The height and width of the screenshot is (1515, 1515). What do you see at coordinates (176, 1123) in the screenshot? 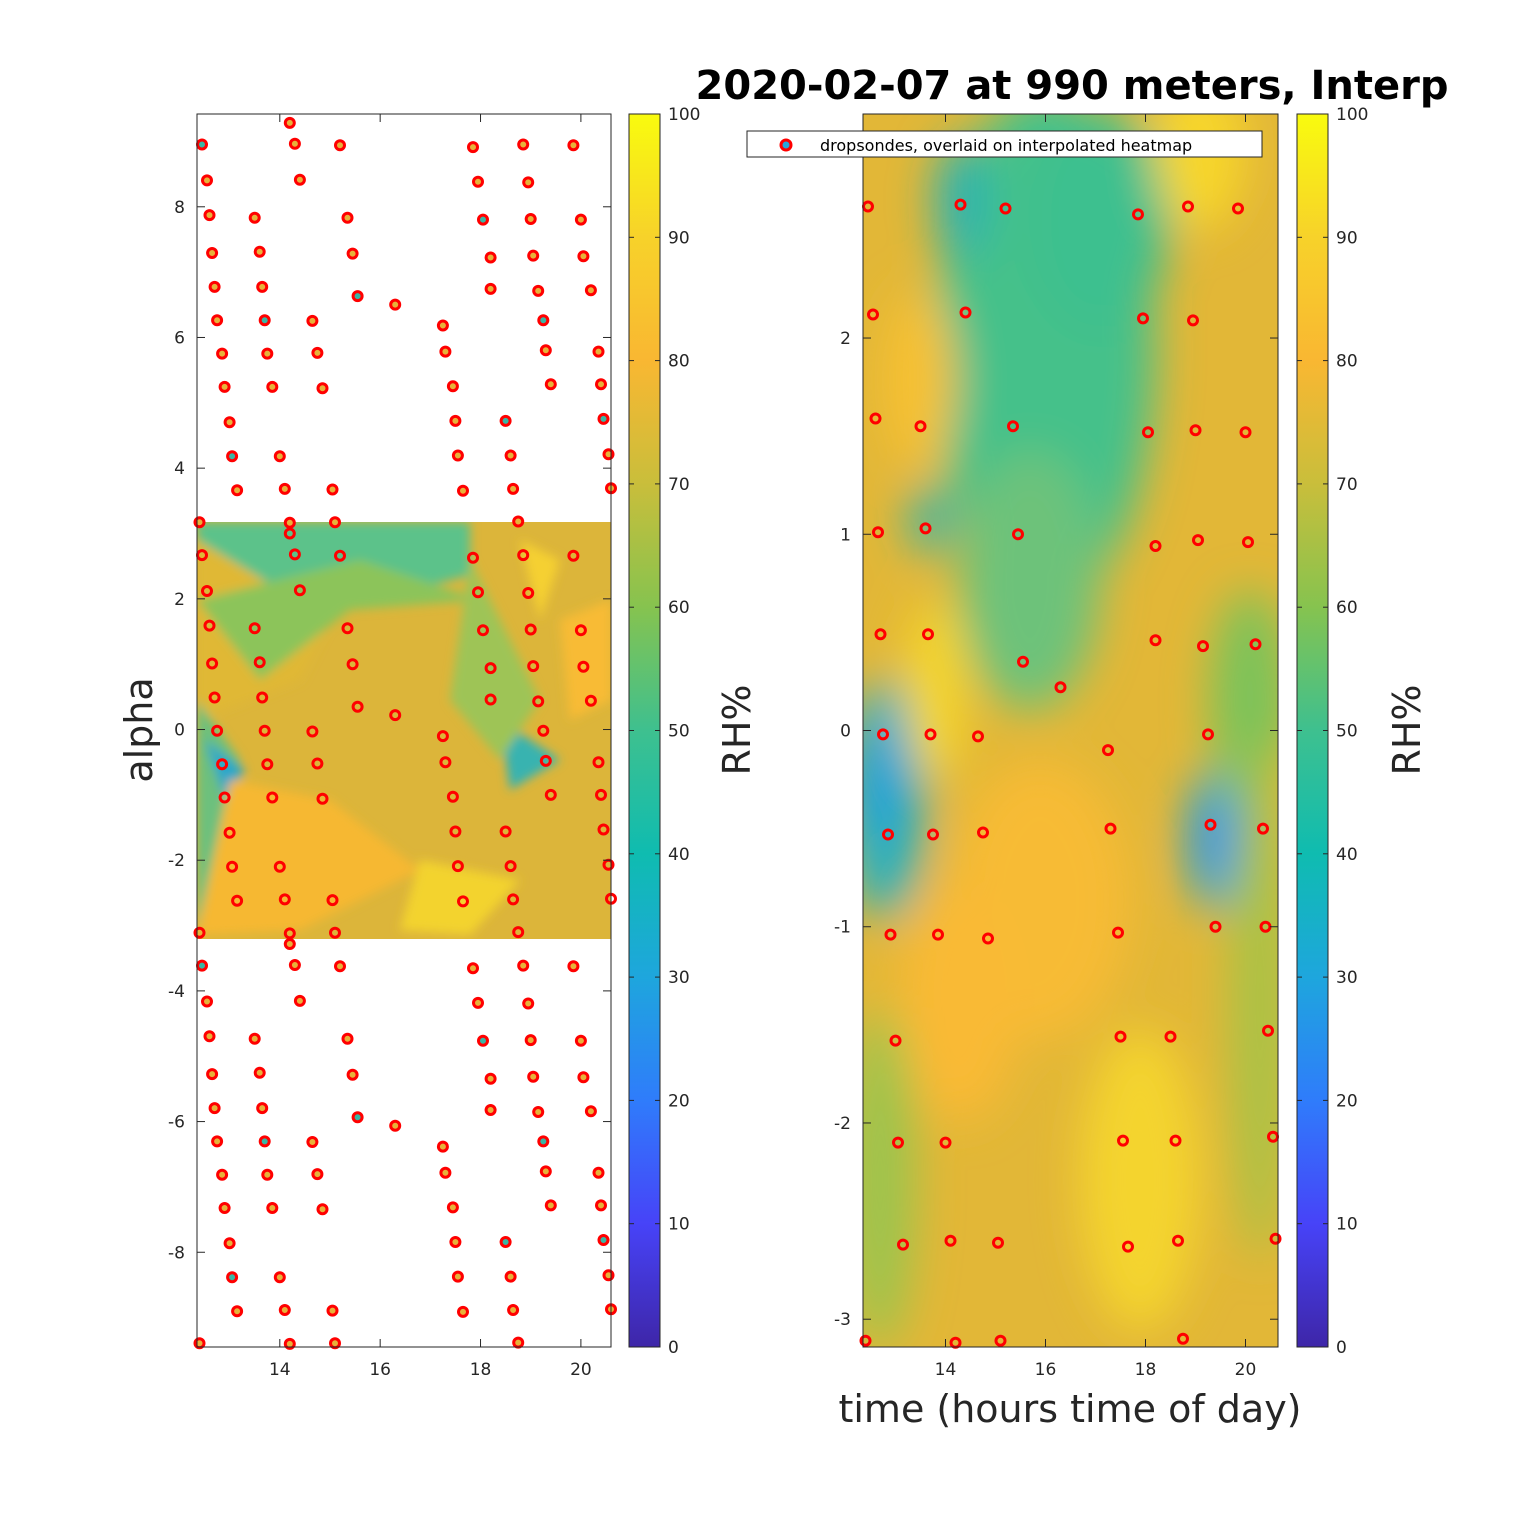
I see `y-tick-label: -6` at bounding box center [176, 1123].